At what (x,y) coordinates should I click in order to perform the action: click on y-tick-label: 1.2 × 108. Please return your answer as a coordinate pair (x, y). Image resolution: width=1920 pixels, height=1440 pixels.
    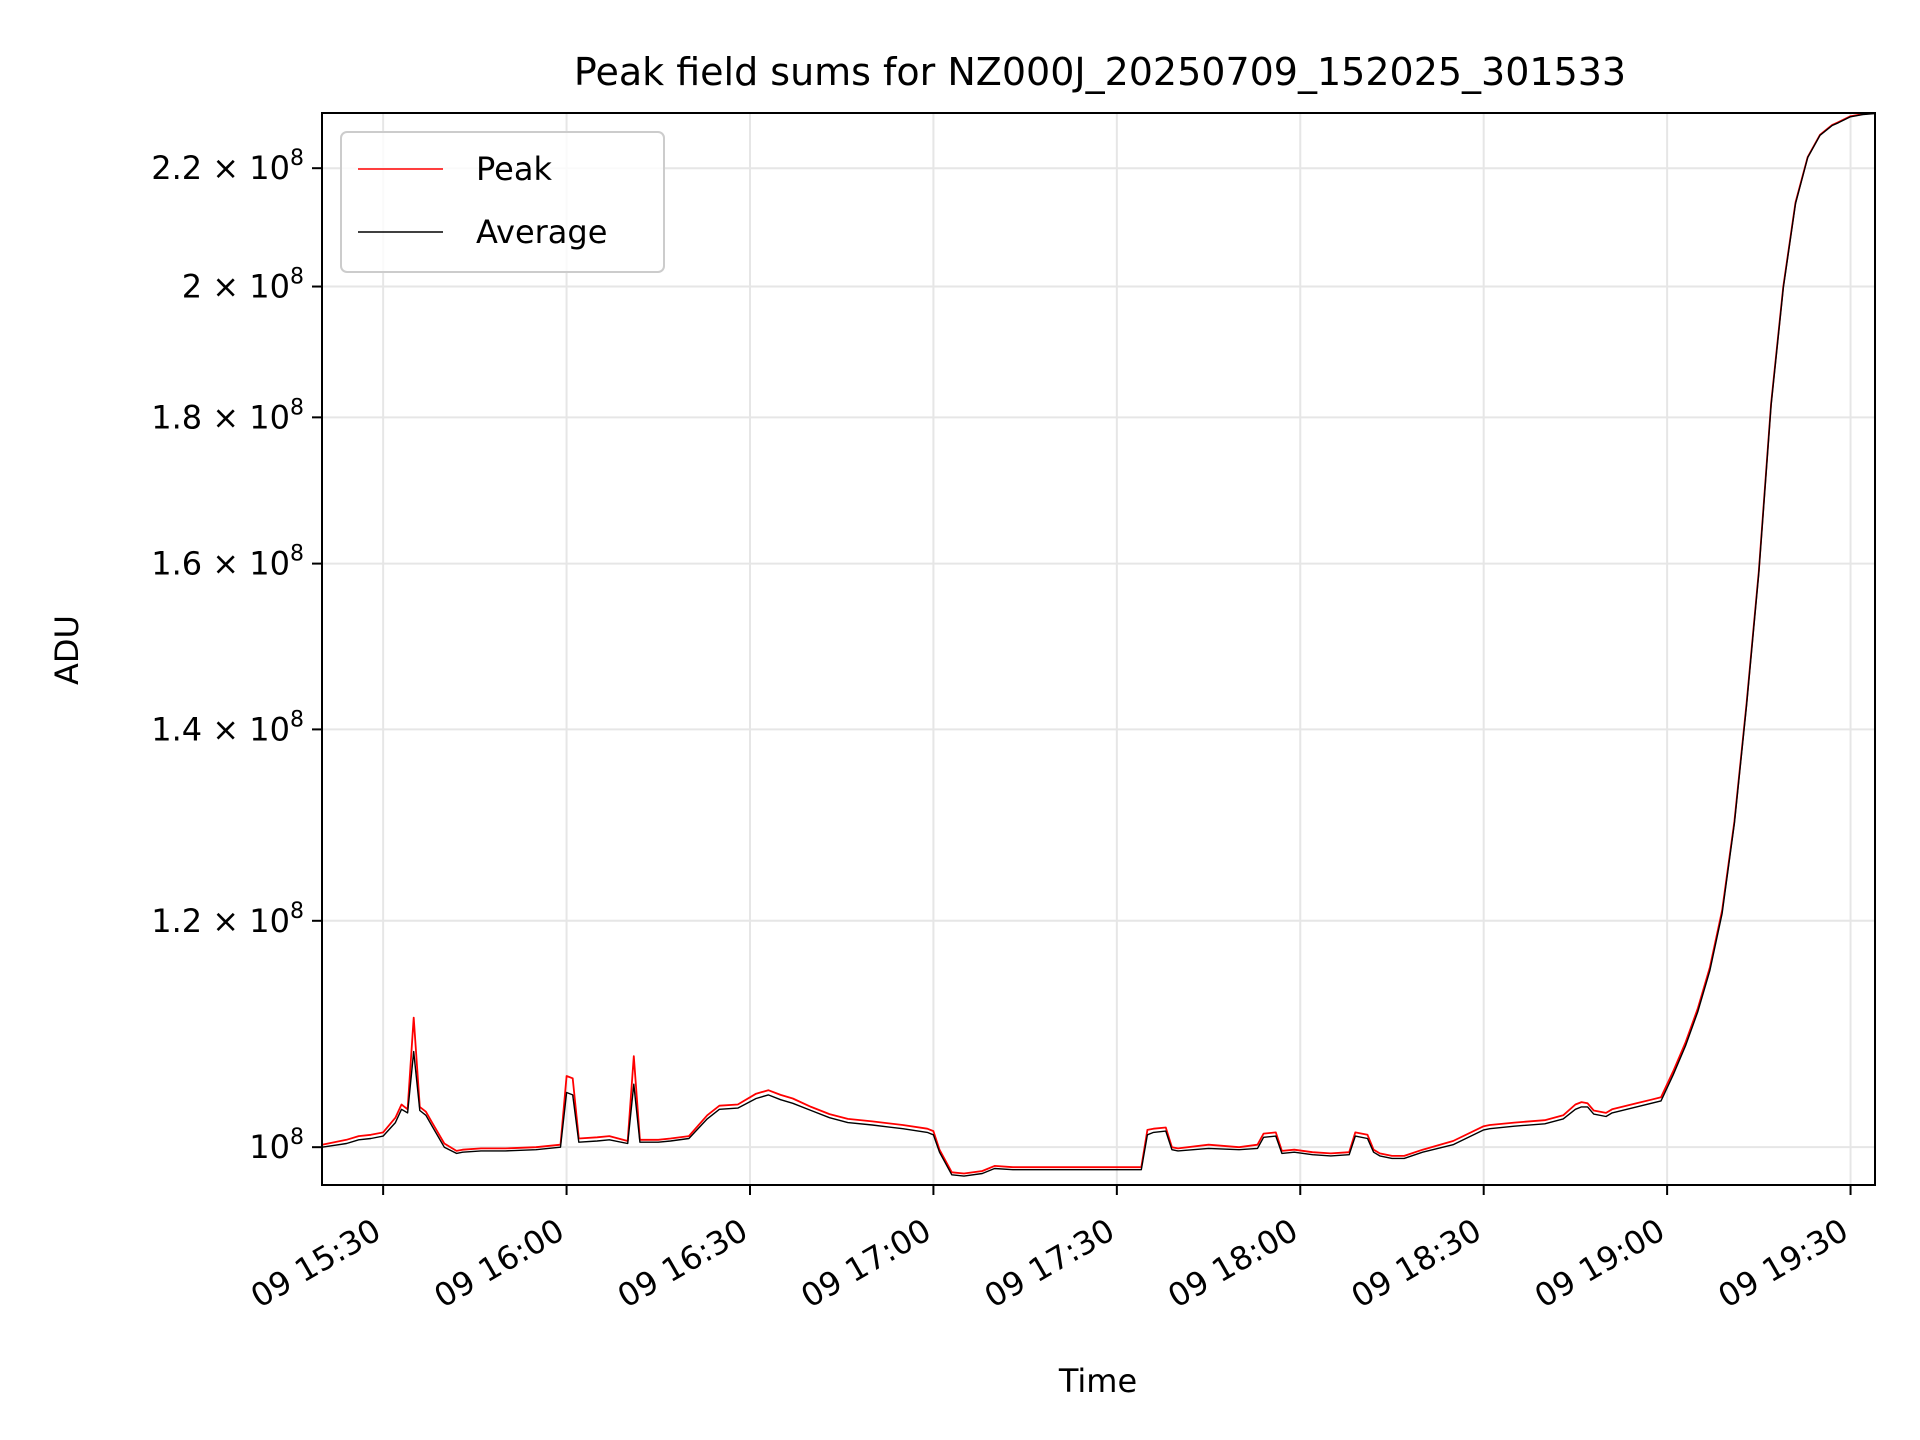
    Looking at the image, I should click on (227, 919).